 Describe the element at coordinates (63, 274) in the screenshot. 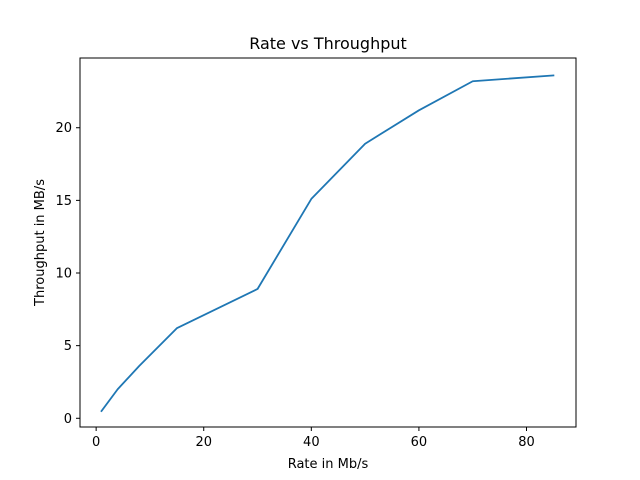

I see `y-tick-label: 10` at that location.